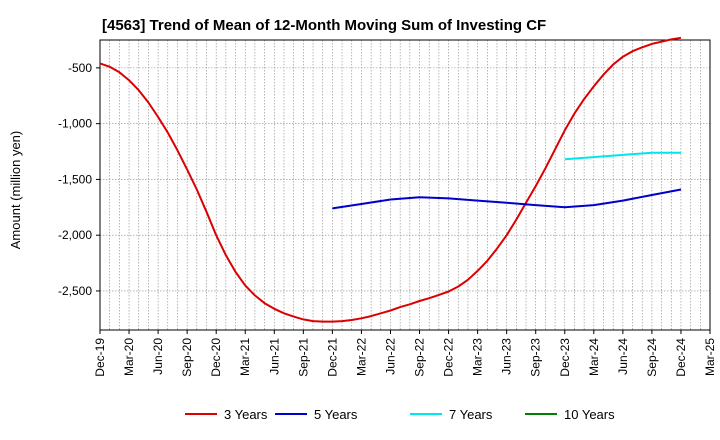  Describe the element at coordinates (449, 357) in the screenshot. I see `x-tick-label: Dec-22` at that location.